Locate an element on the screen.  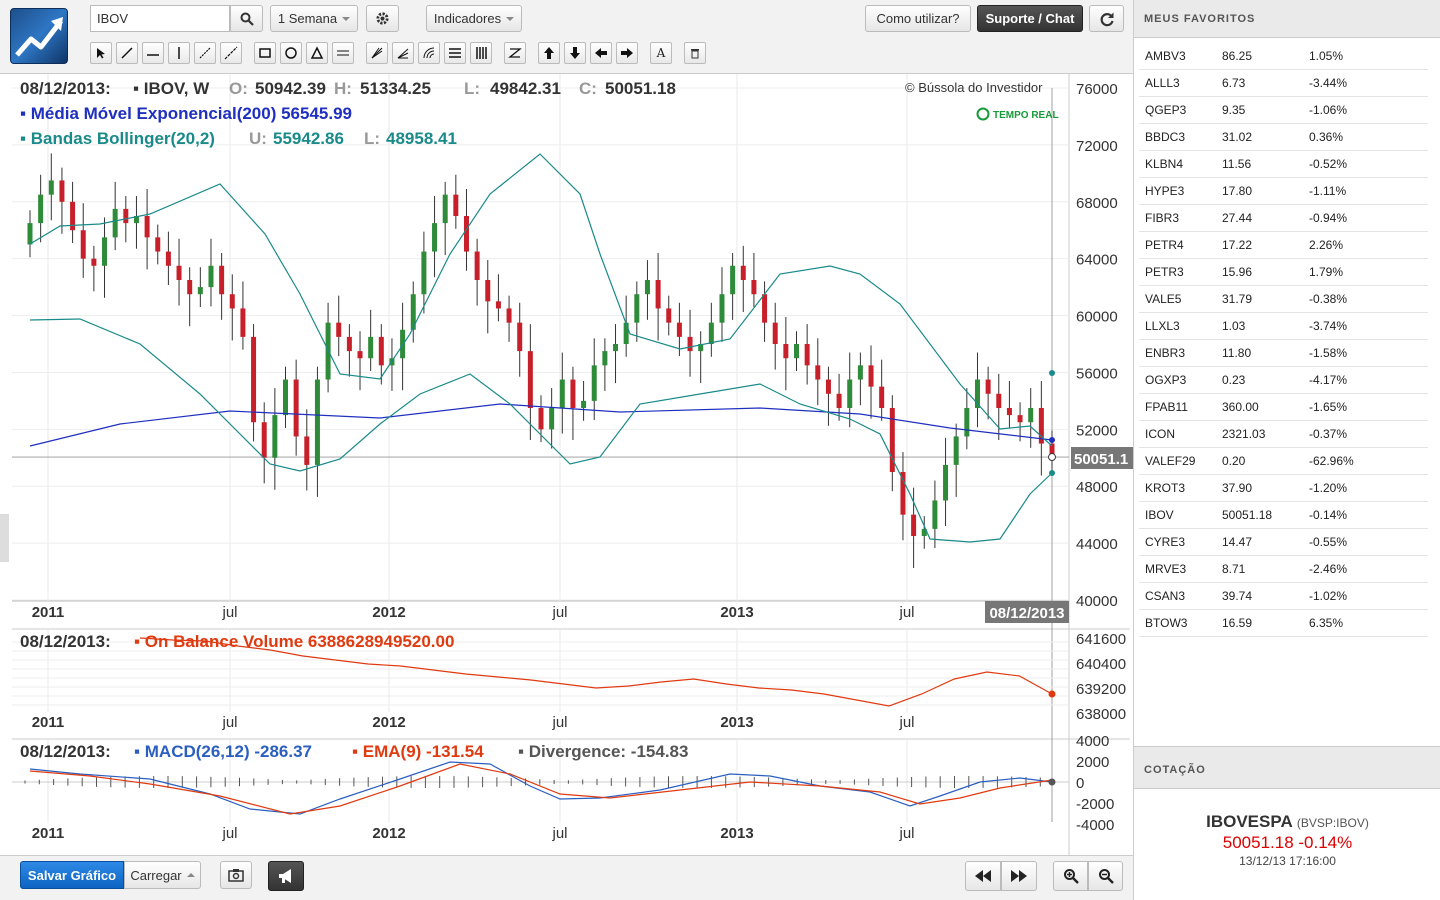
load-chart-dropdown: Carregar is located at coordinates (162, 875).